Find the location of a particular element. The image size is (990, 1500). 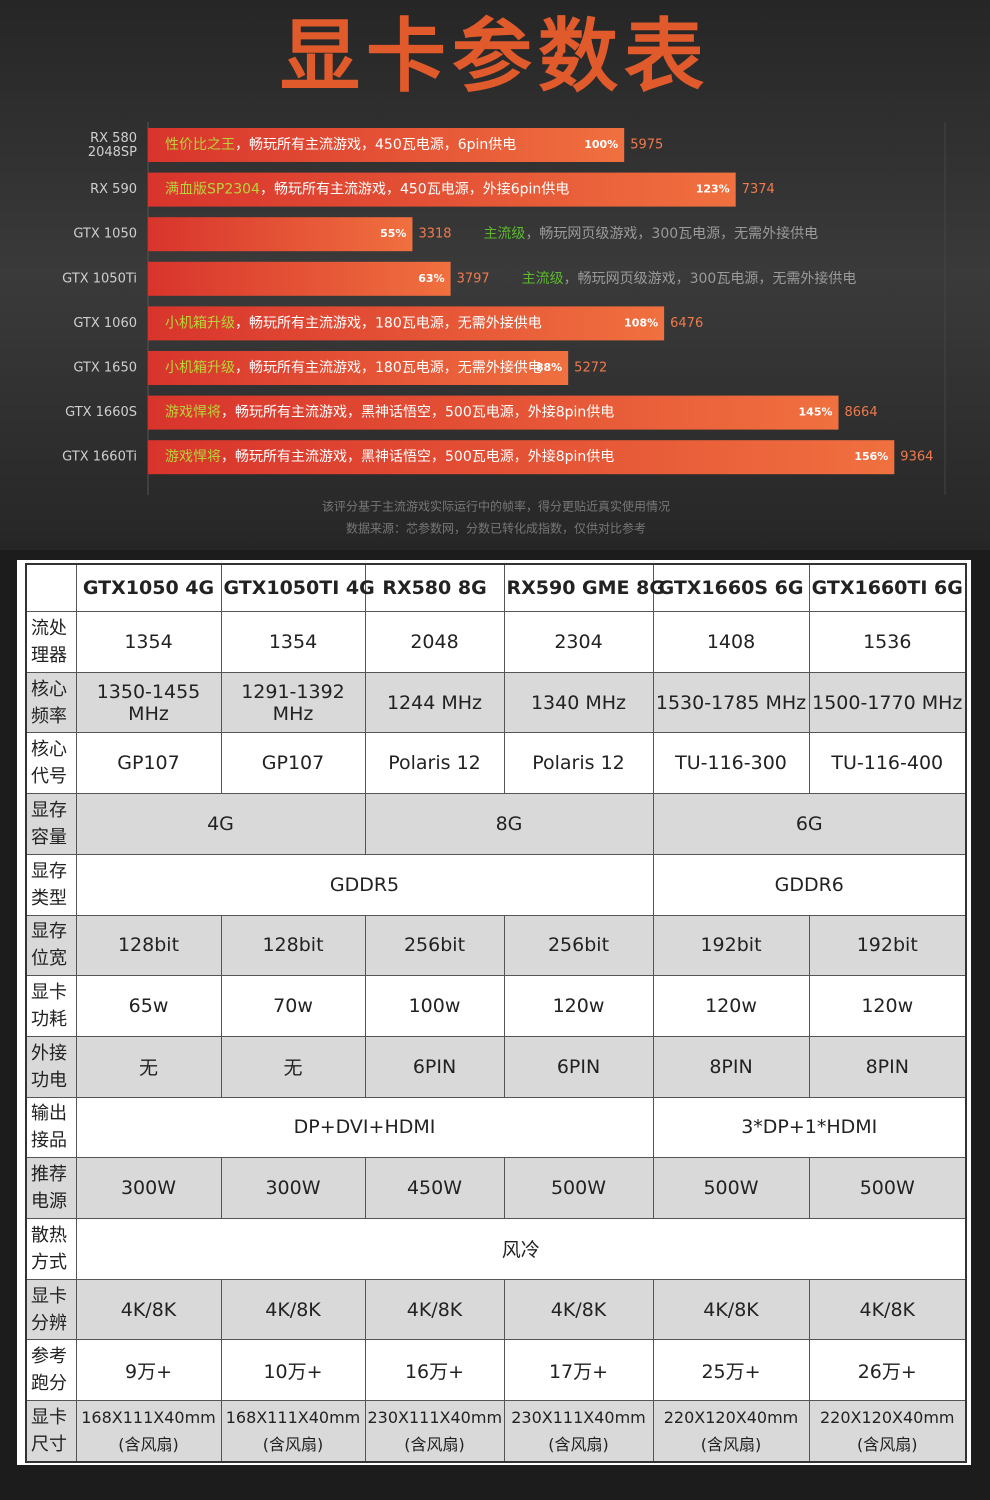

table-row: 显卡分辨 4K/8K 4K/8K 4K/8K 4K/8K 4K/8K 4K/8K is located at coordinates (496, 1309).